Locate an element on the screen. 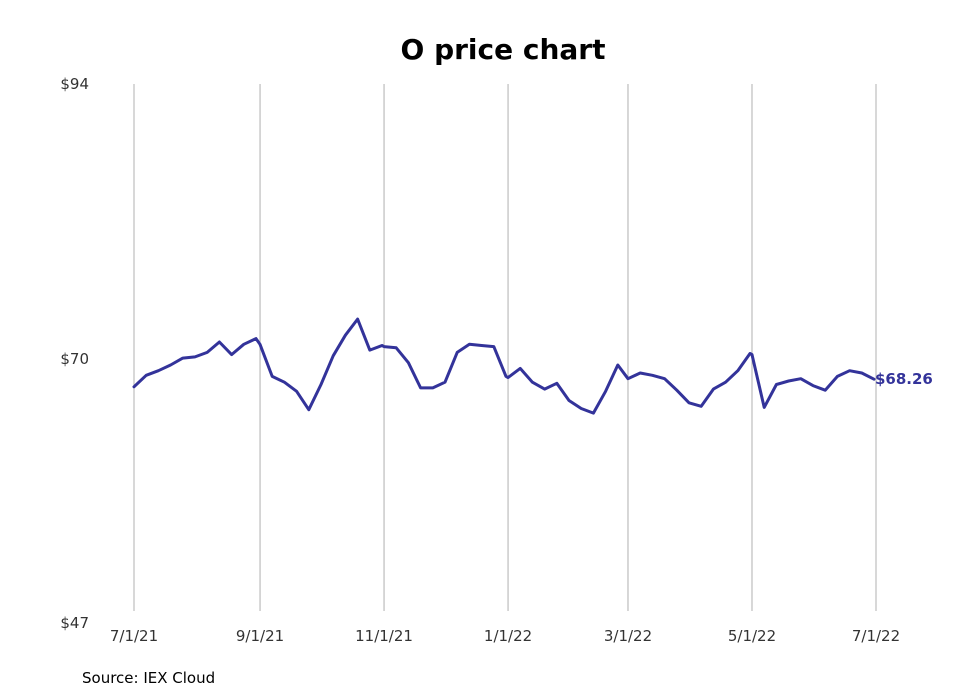  y-axis-tick-labels: $47 $70 $94 is located at coordinates (74, 353).